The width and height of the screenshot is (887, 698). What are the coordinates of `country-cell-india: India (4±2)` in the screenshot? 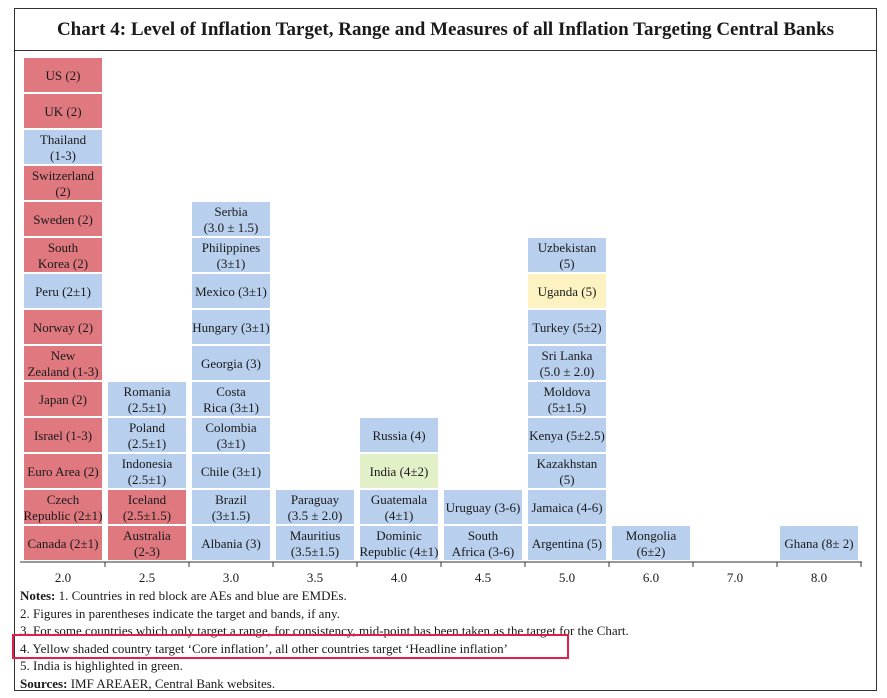 It's located at (399, 471).